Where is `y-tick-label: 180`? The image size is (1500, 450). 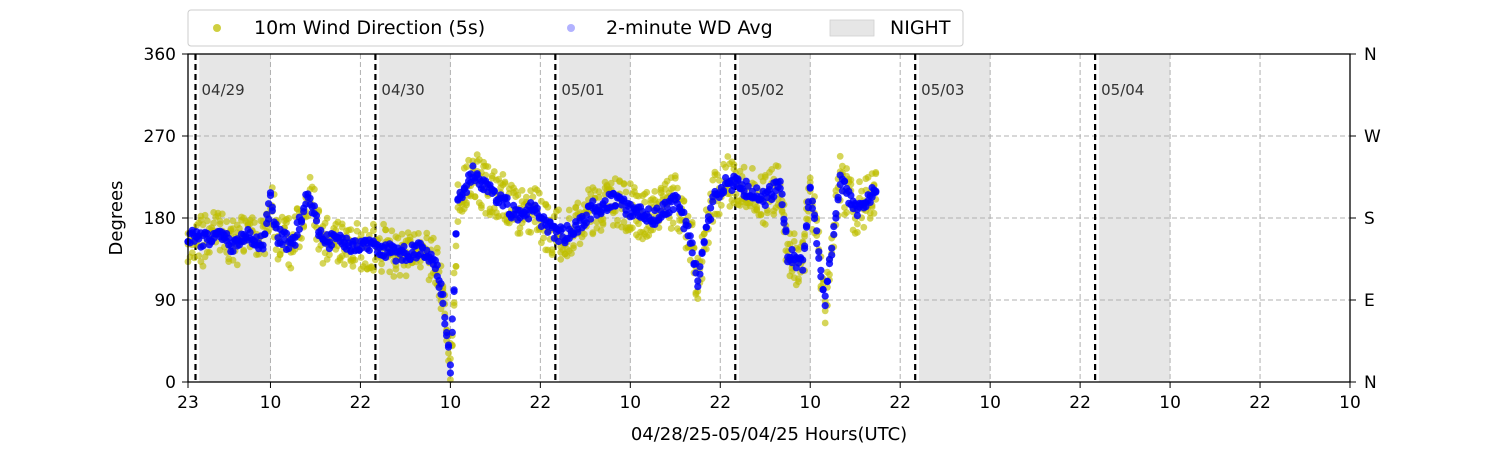
y-tick-label: 180 is located at coordinates (160, 219).